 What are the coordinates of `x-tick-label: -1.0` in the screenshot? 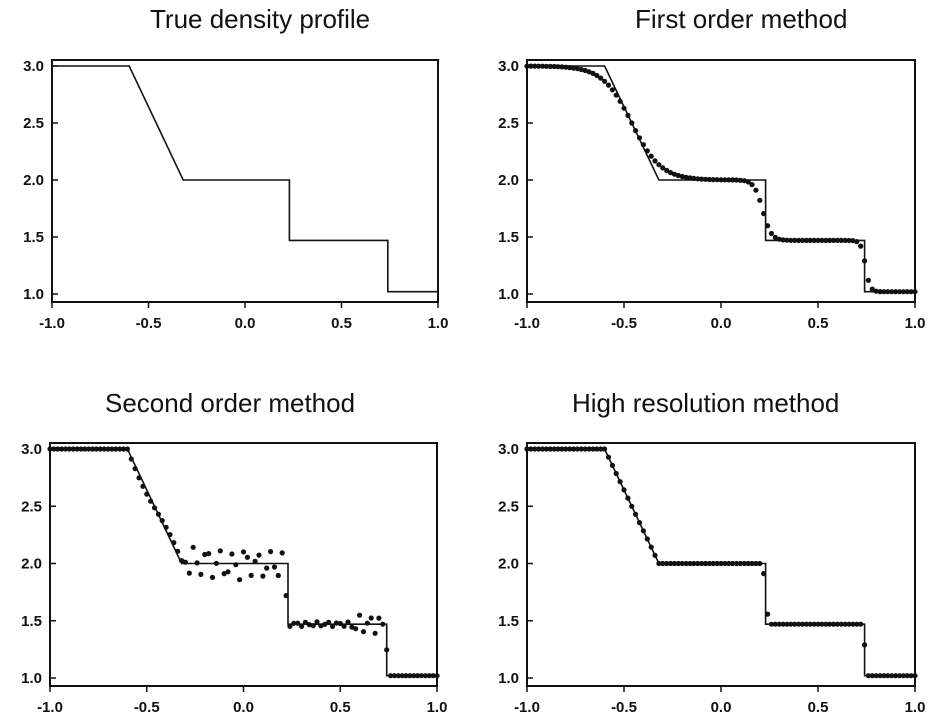 It's located at (527, 323).